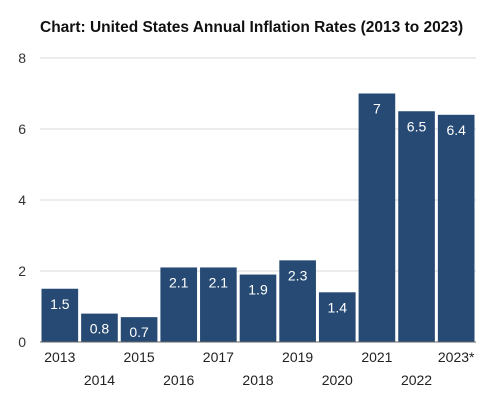 The image size is (495, 414). Describe the element at coordinates (99, 380) in the screenshot. I see `x-tick-label: 2014` at that location.